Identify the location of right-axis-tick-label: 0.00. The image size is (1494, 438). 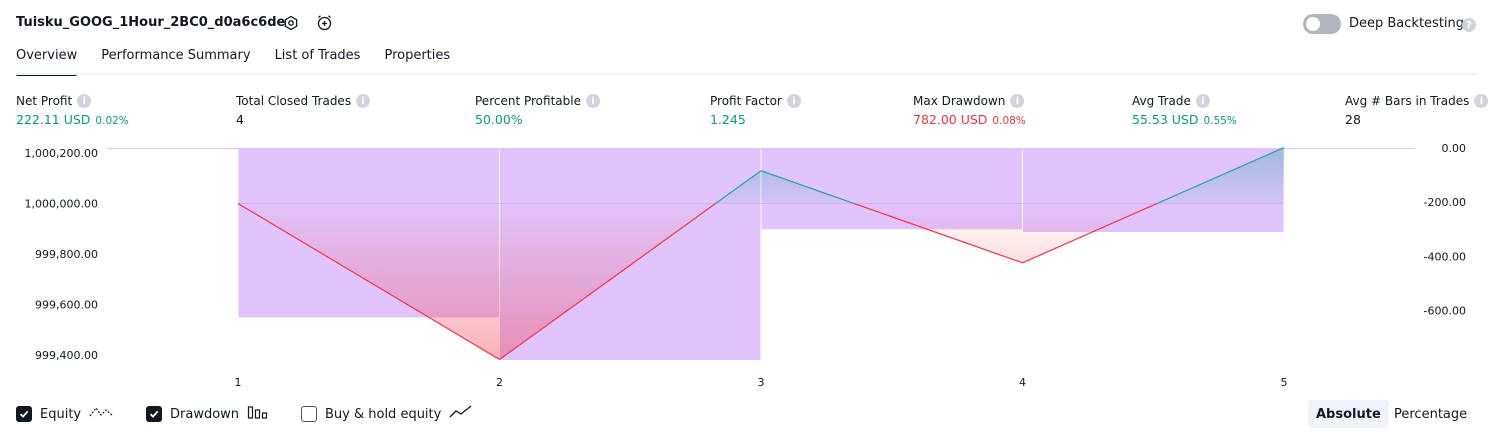
(1454, 148).